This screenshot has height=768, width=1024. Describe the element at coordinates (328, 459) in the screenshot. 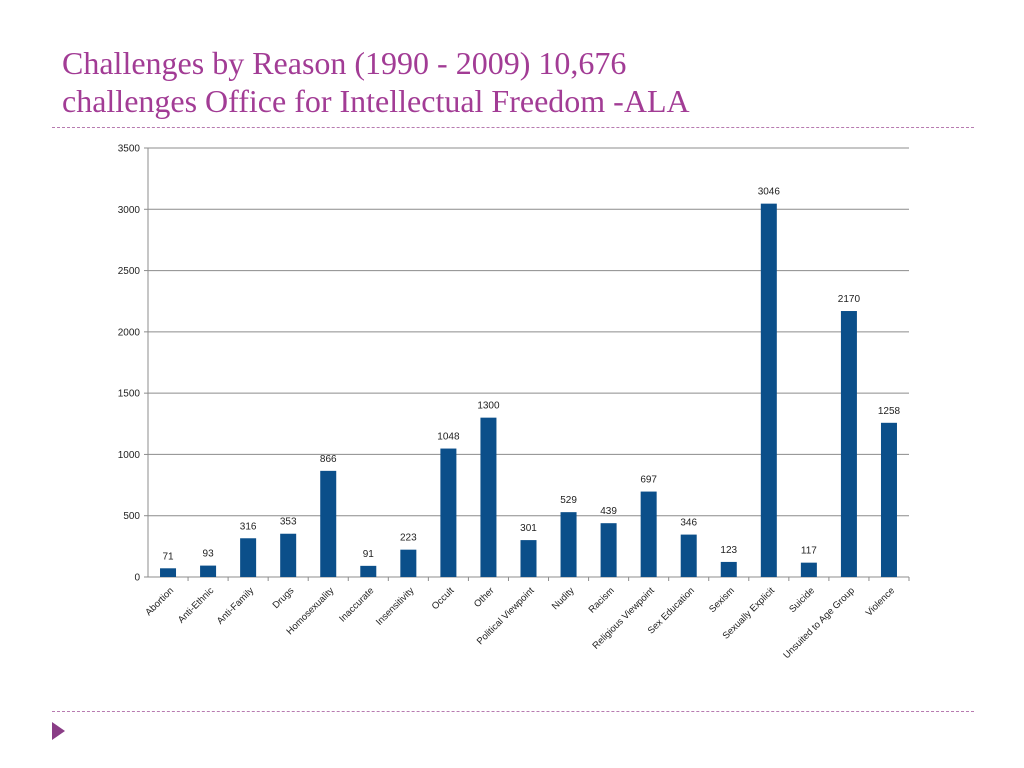

I see `data-label: 866` at that location.